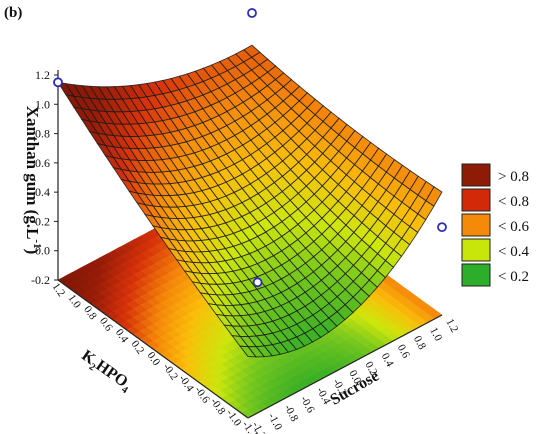 The image size is (550, 434). I want to click on z-tick-label: 0.8, so click(42, 134).